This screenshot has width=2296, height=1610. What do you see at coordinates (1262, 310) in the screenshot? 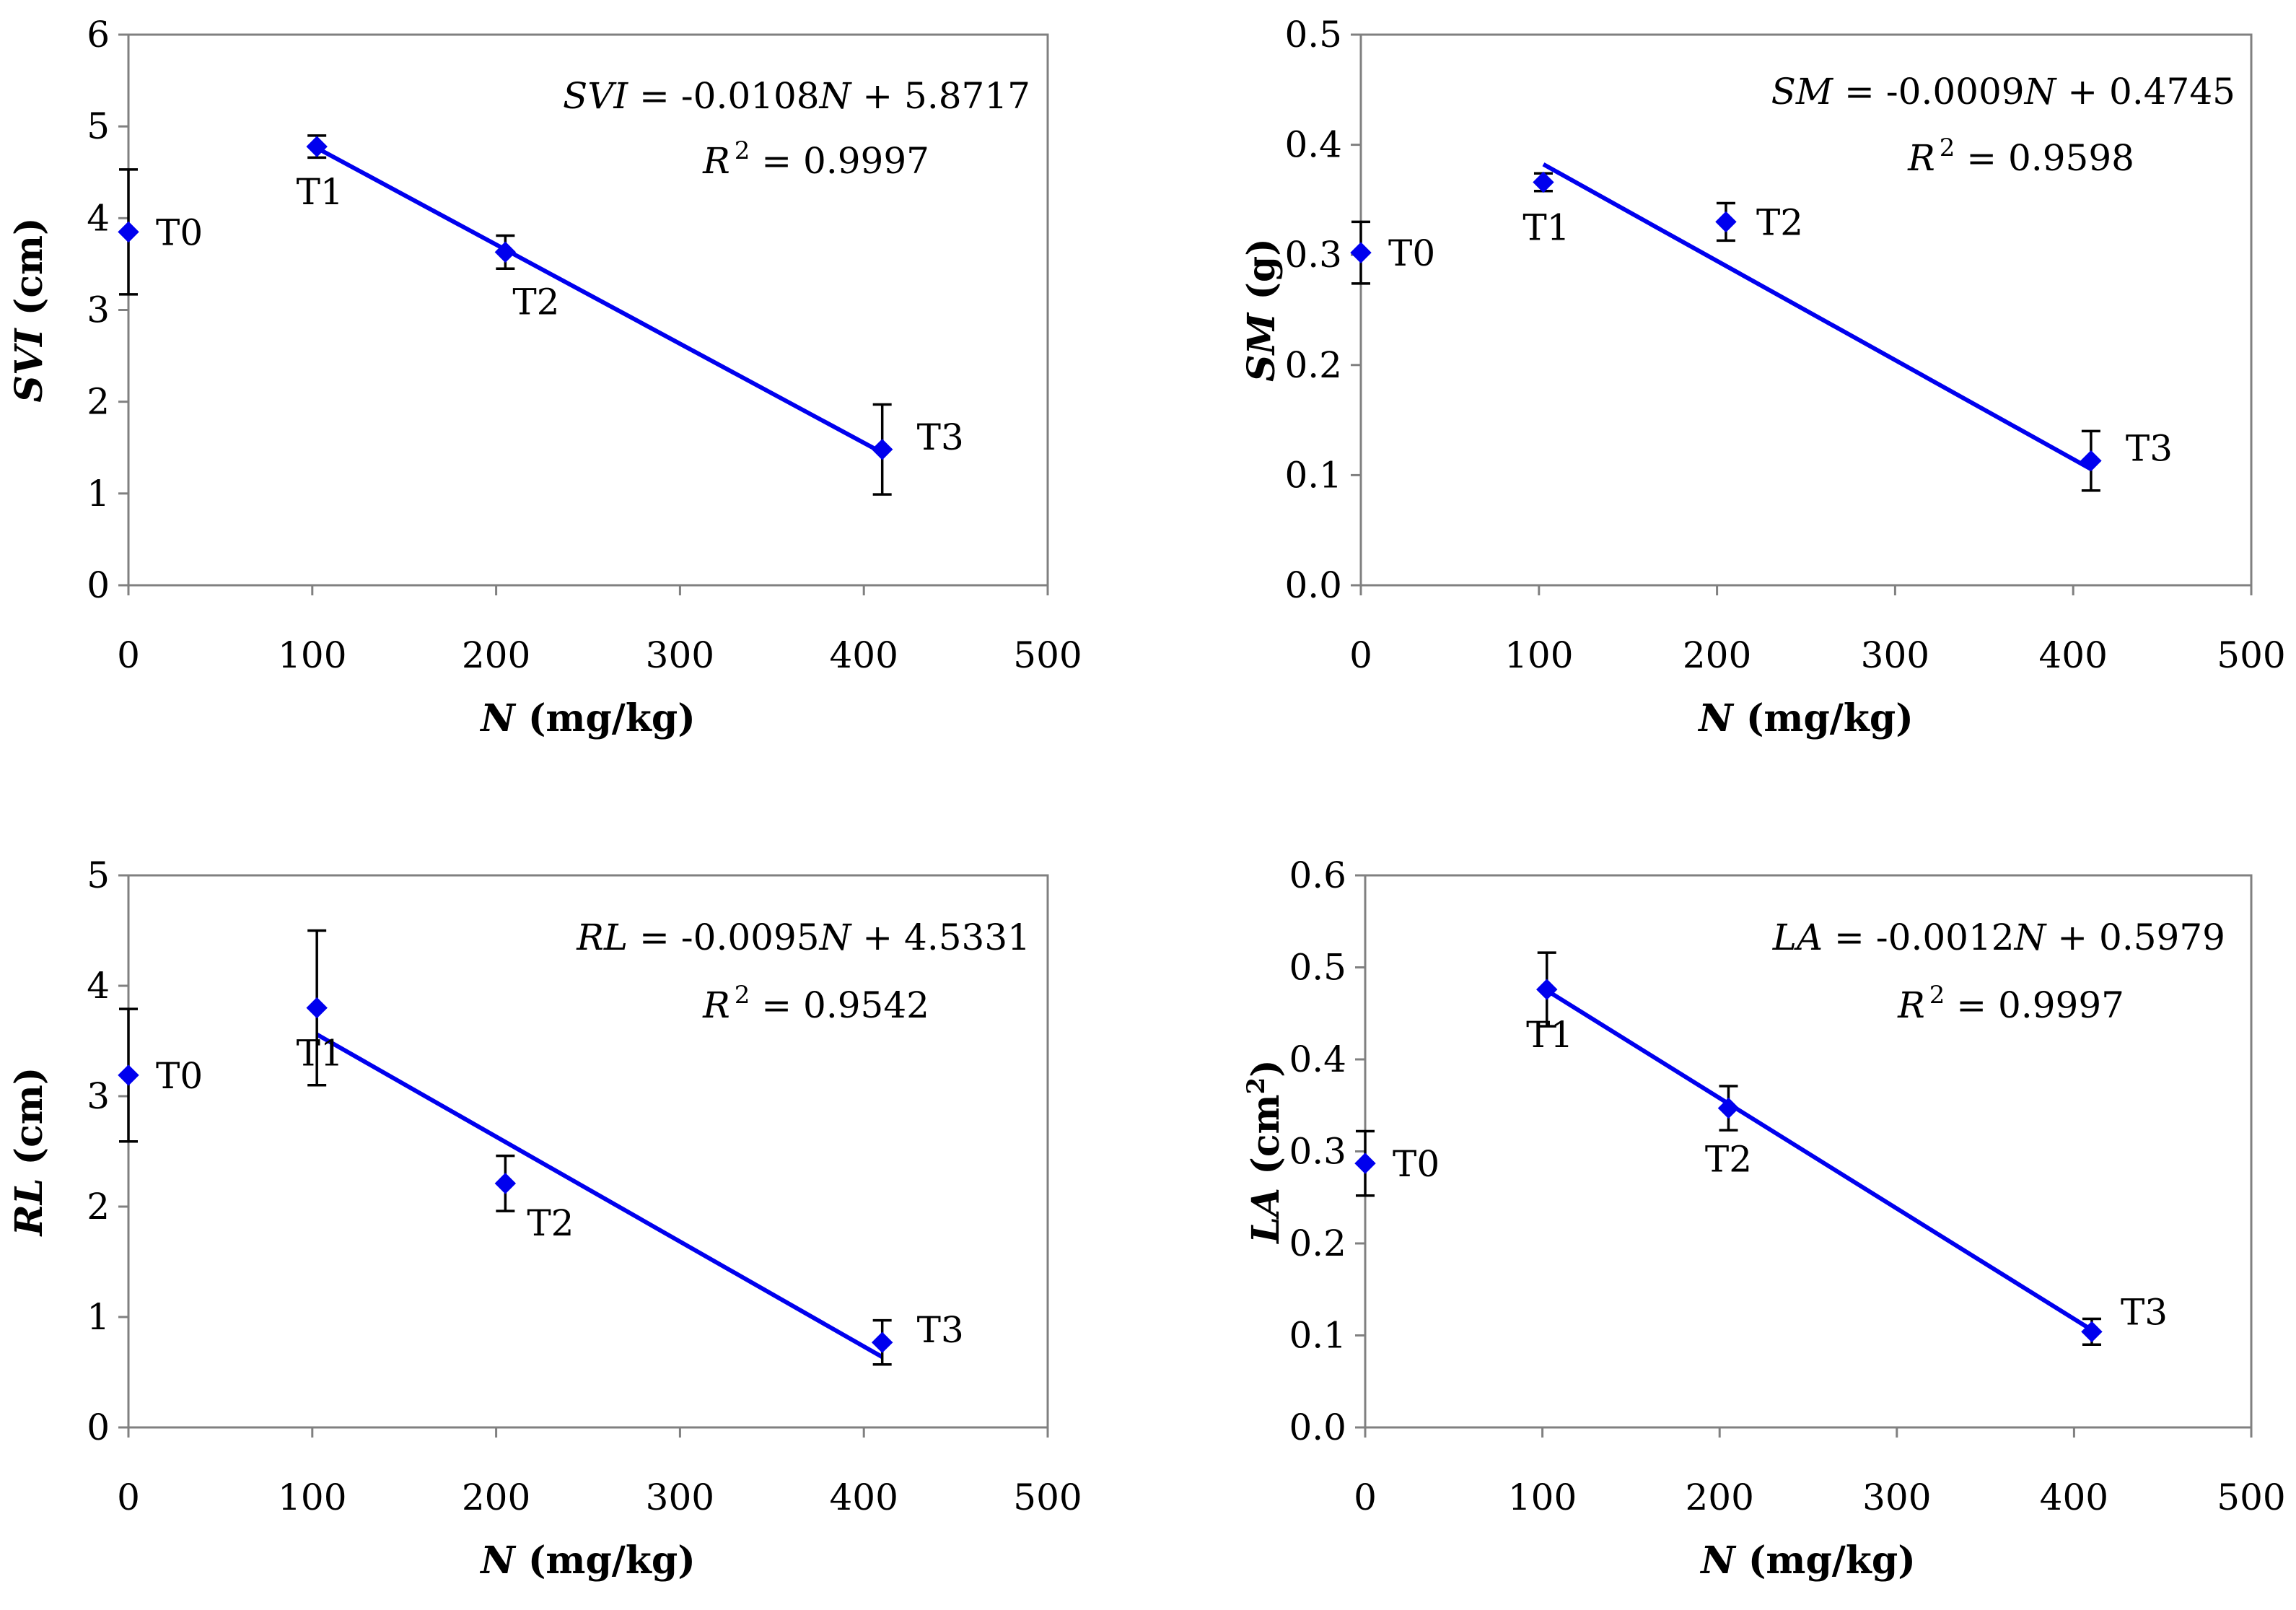
I see `y-axis-title: SM (g)` at bounding box center [1262, 310].